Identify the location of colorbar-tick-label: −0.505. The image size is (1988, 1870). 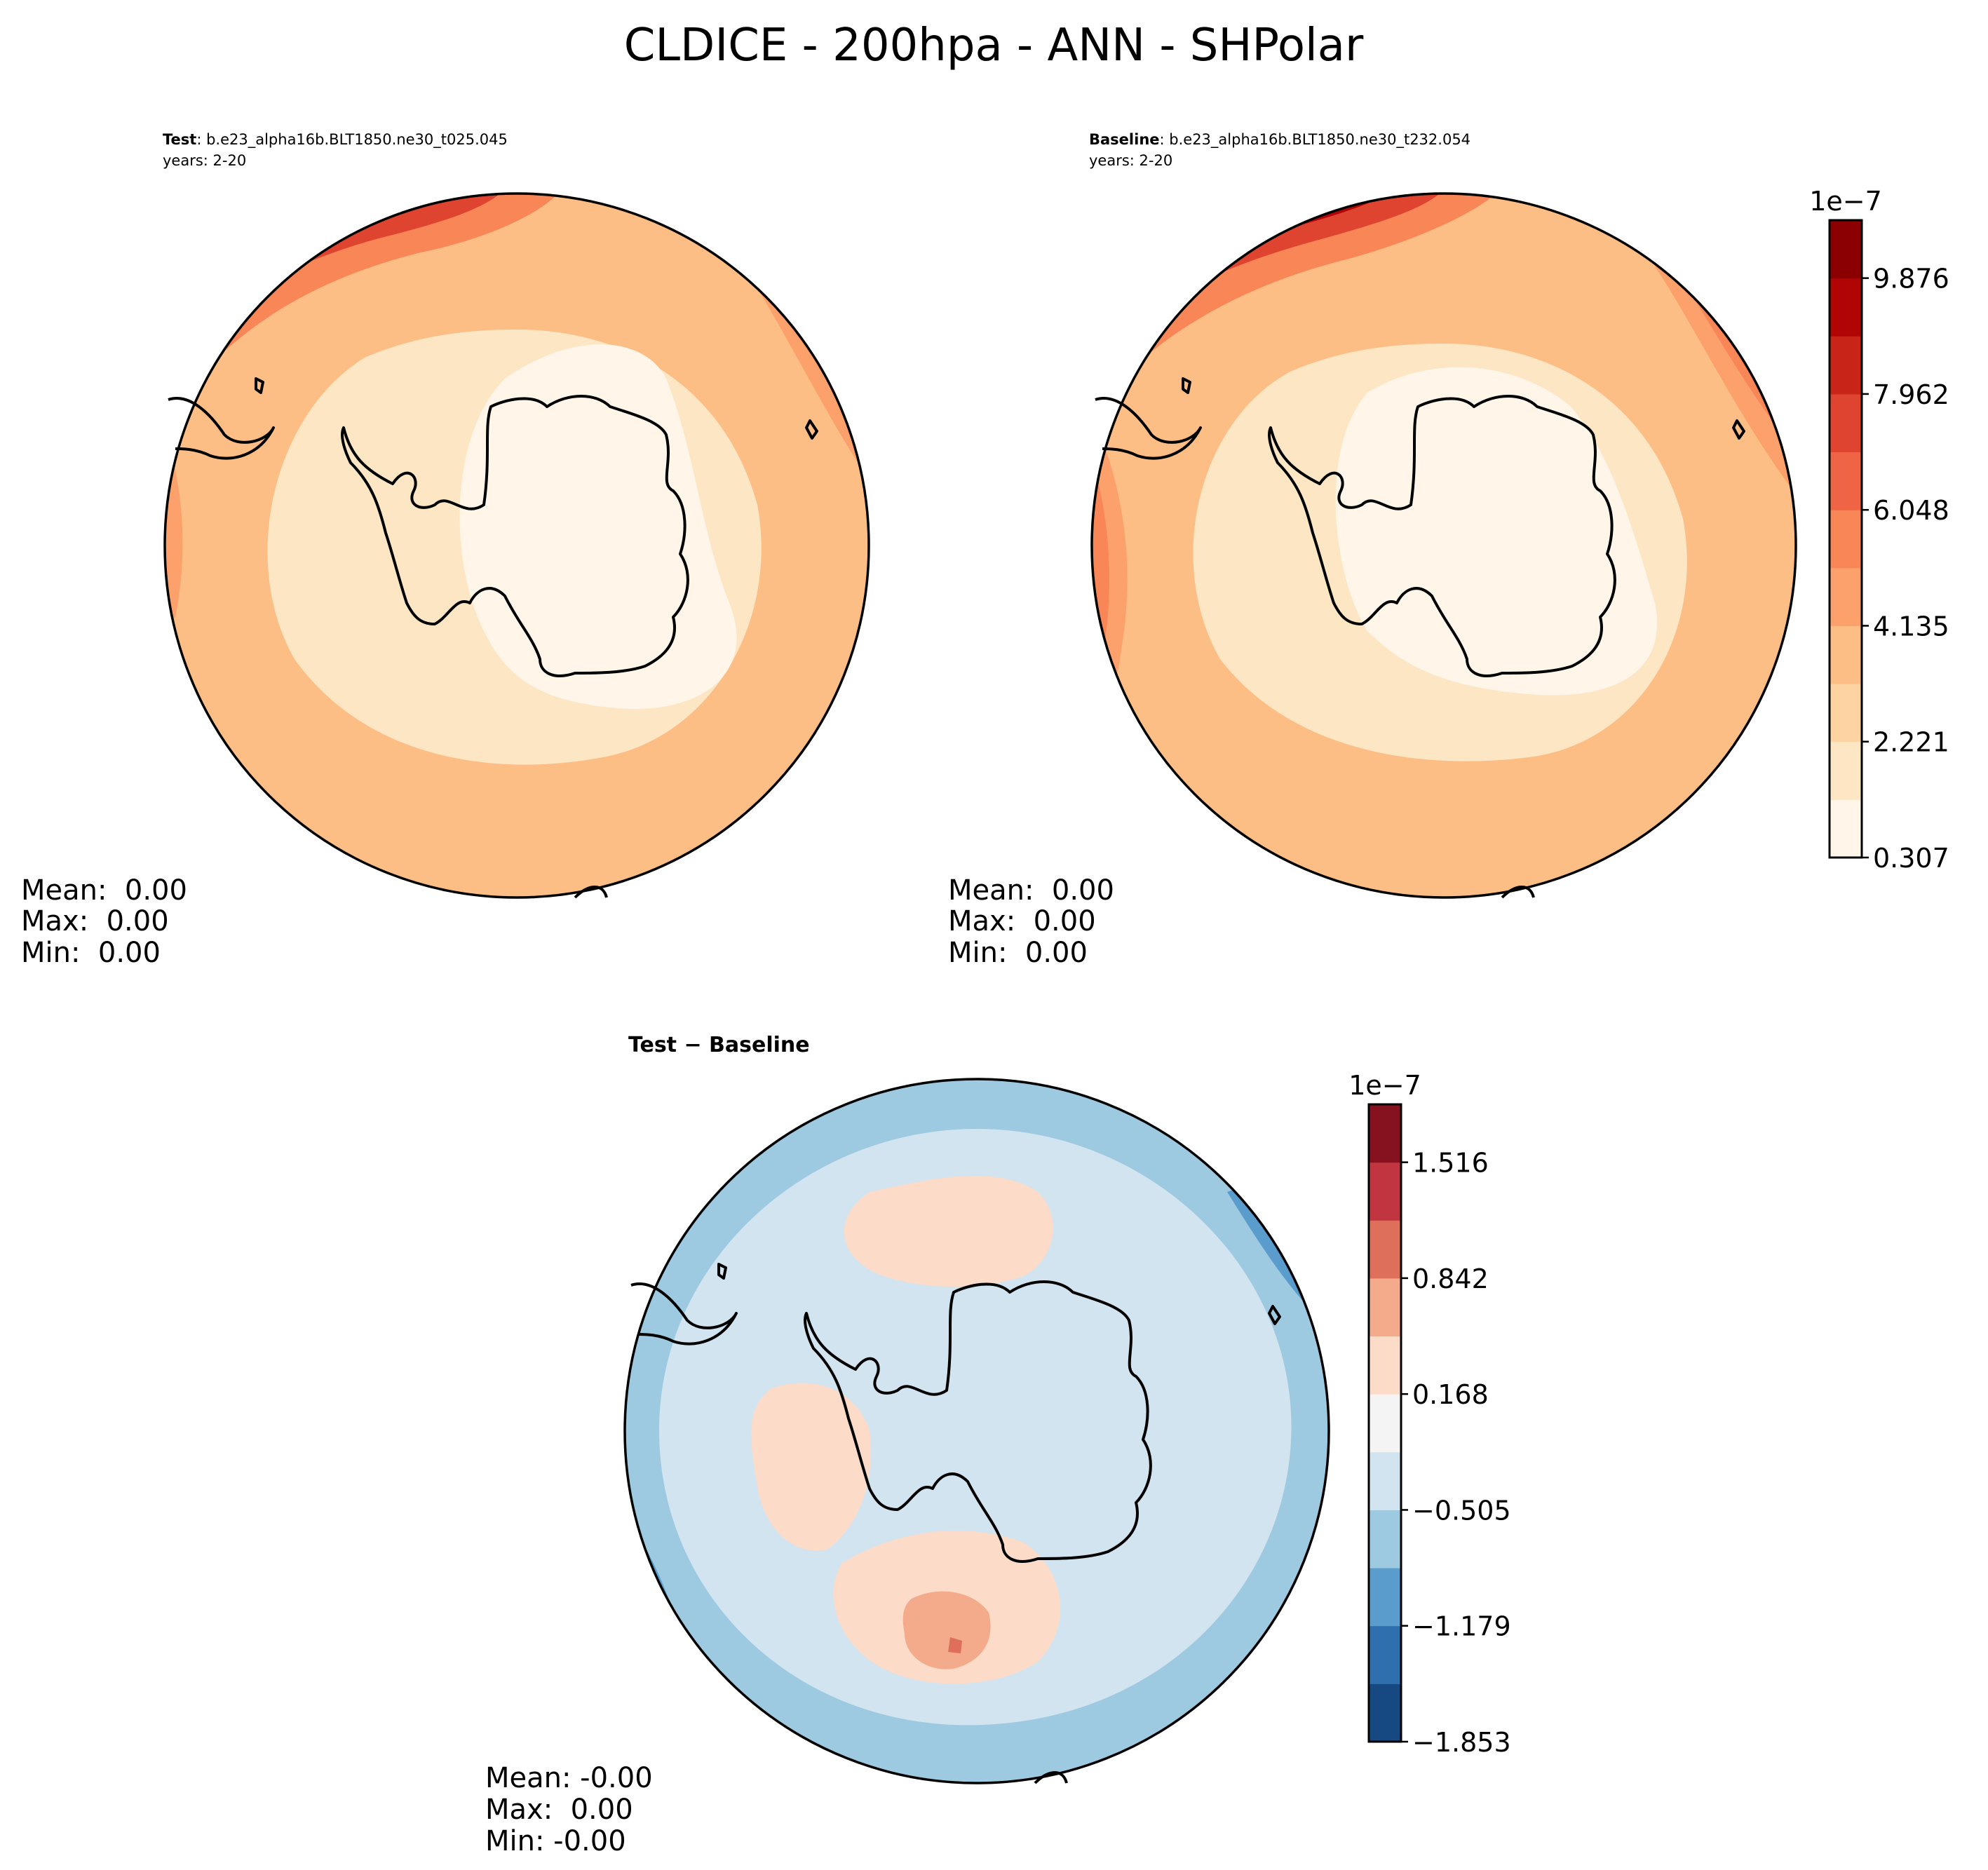
(1462, 1510).